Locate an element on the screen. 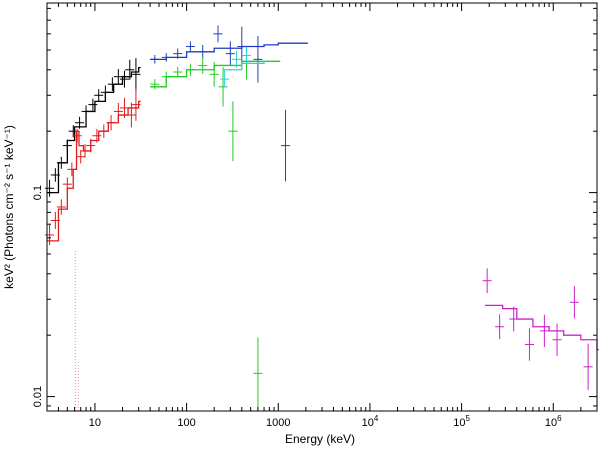  y-axis-title: keV² (Photons cm⁻² s⁻¹ keV⁻¹) is located at coordinates (9, 207).